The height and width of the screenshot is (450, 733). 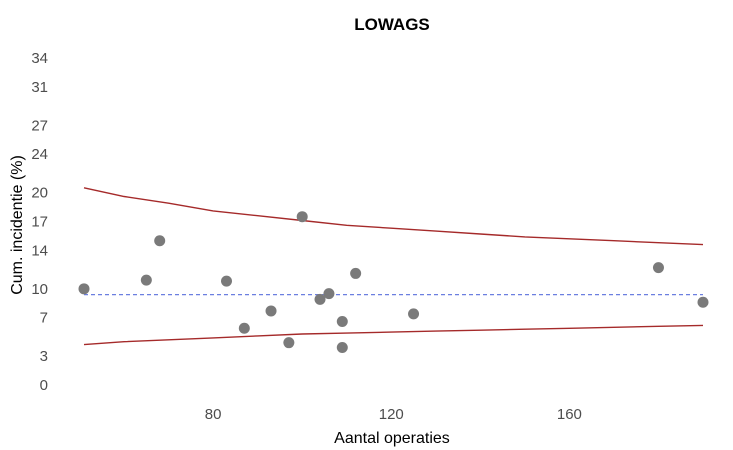 I want to click on y-tick-label: 17, so click(x=39, y=222).